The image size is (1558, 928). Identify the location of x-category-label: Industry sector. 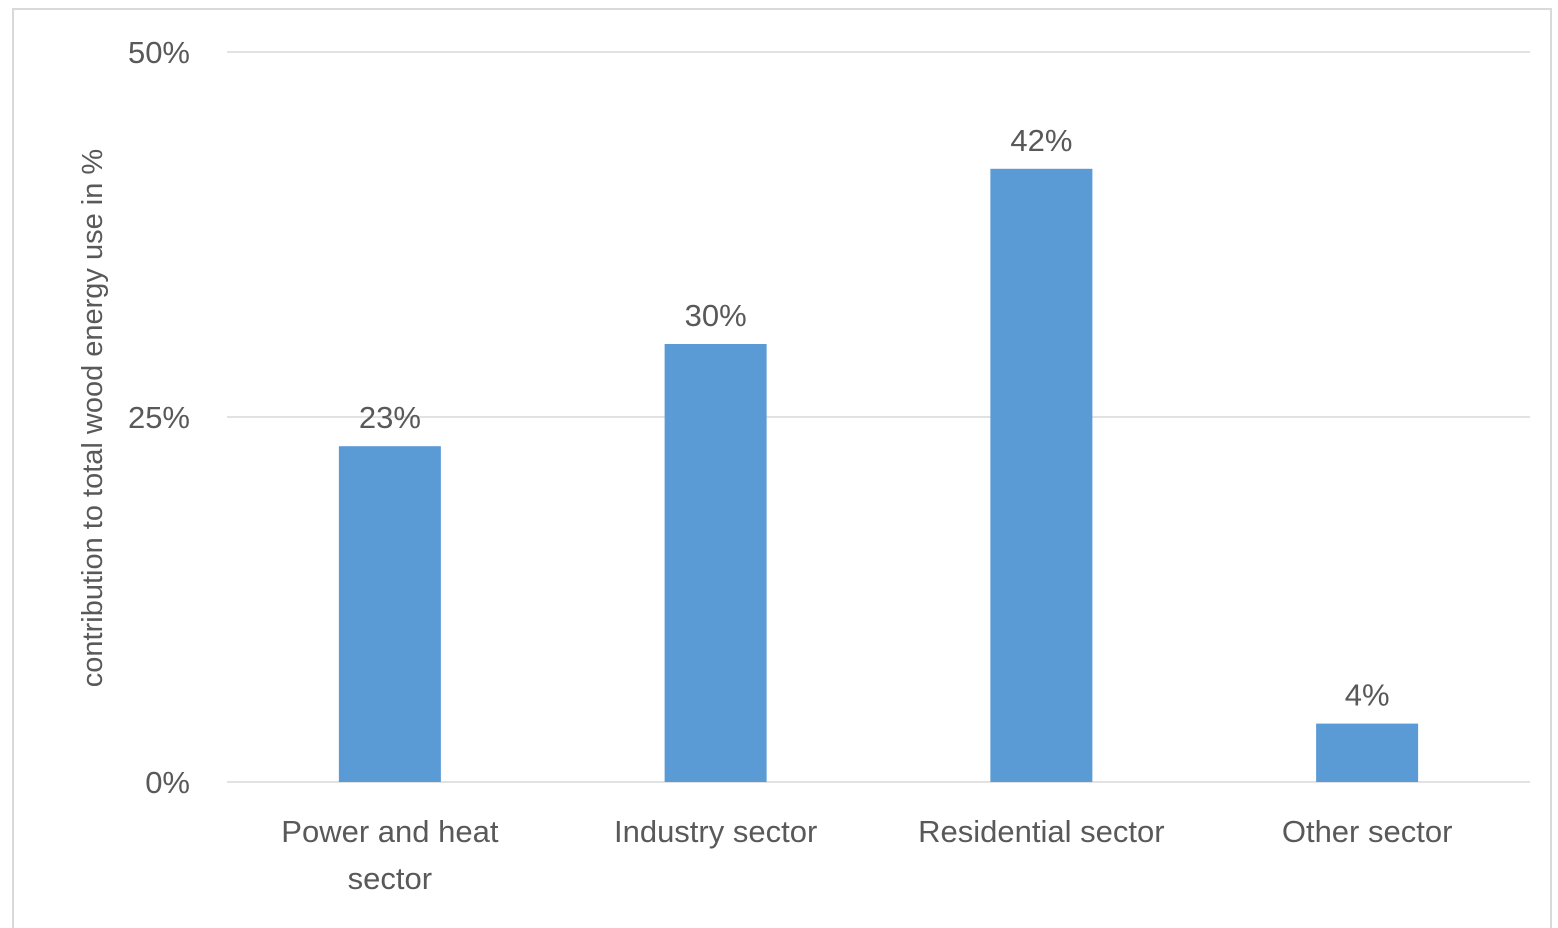
(715, 831).